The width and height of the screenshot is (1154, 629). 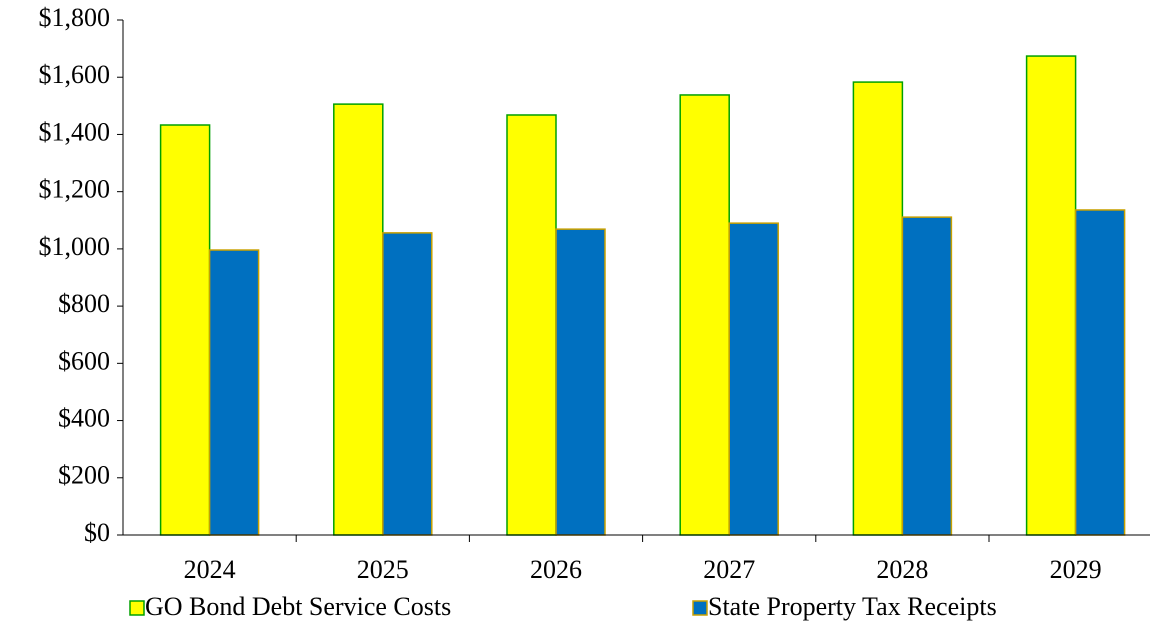 I want to click on x-tick-label: 2026, so click(x=556, y=569).